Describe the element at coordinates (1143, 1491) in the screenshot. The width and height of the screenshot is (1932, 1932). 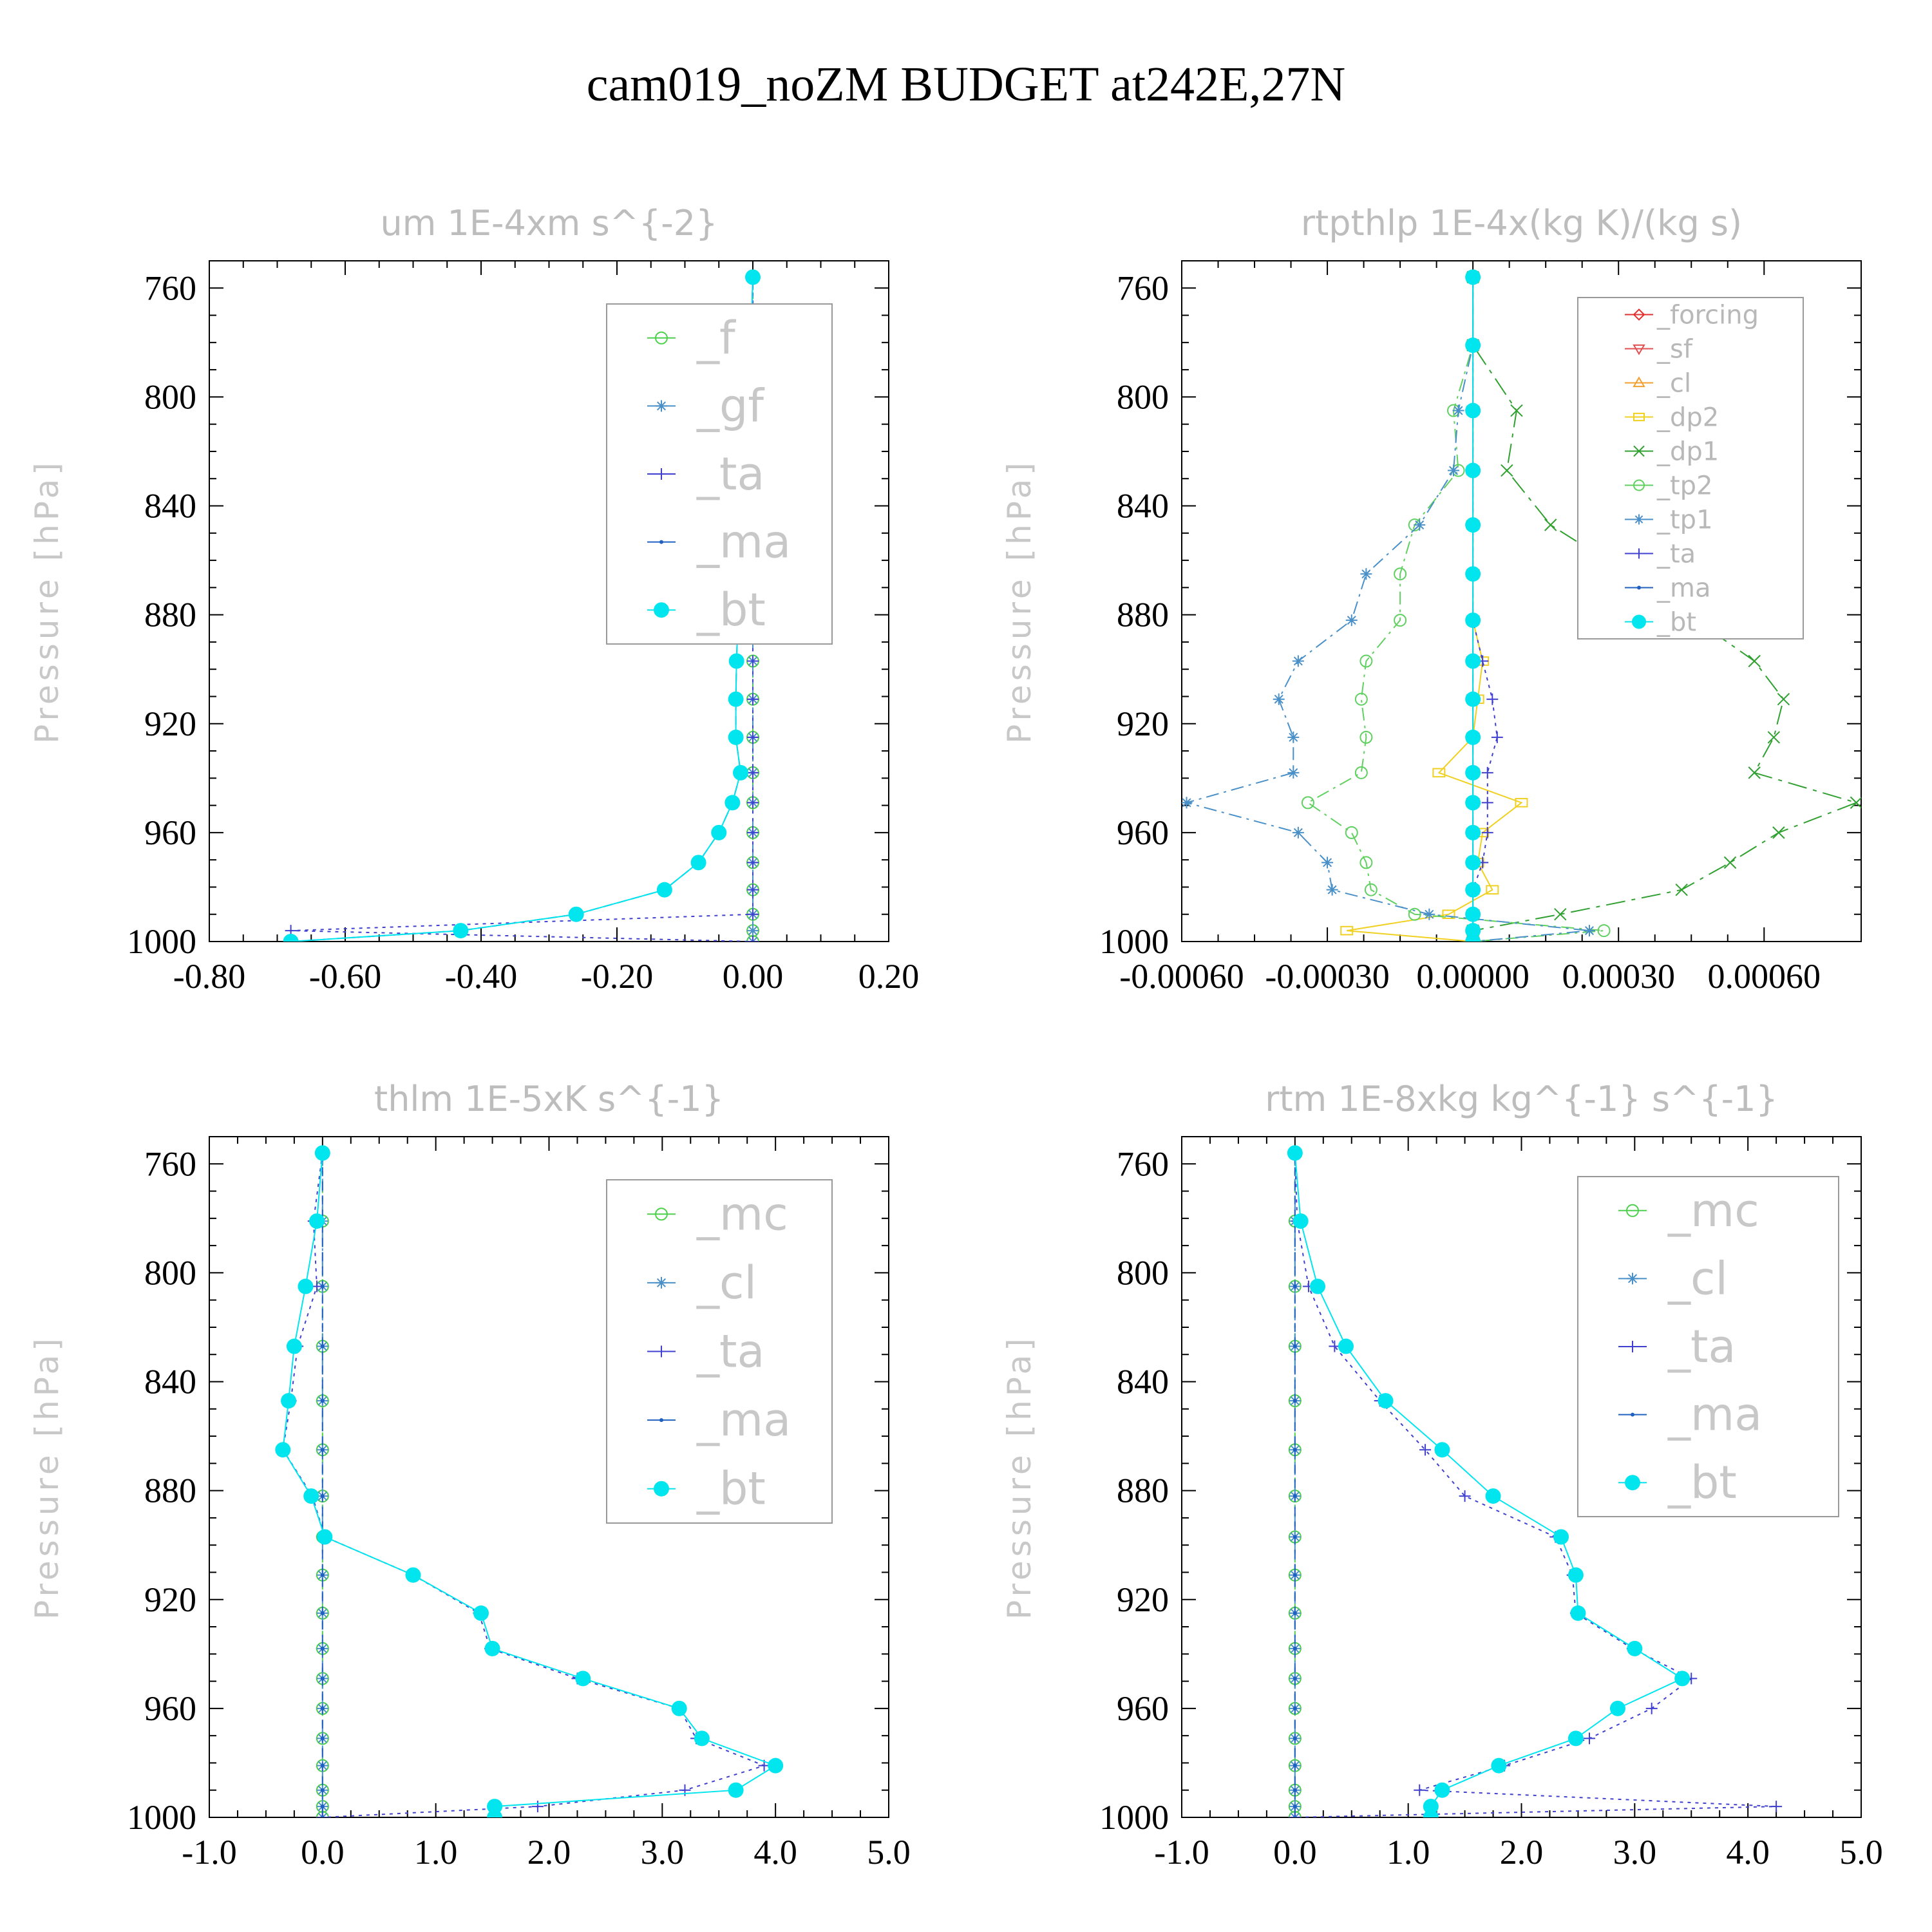
I see `y-tick-label: 880` at that location.